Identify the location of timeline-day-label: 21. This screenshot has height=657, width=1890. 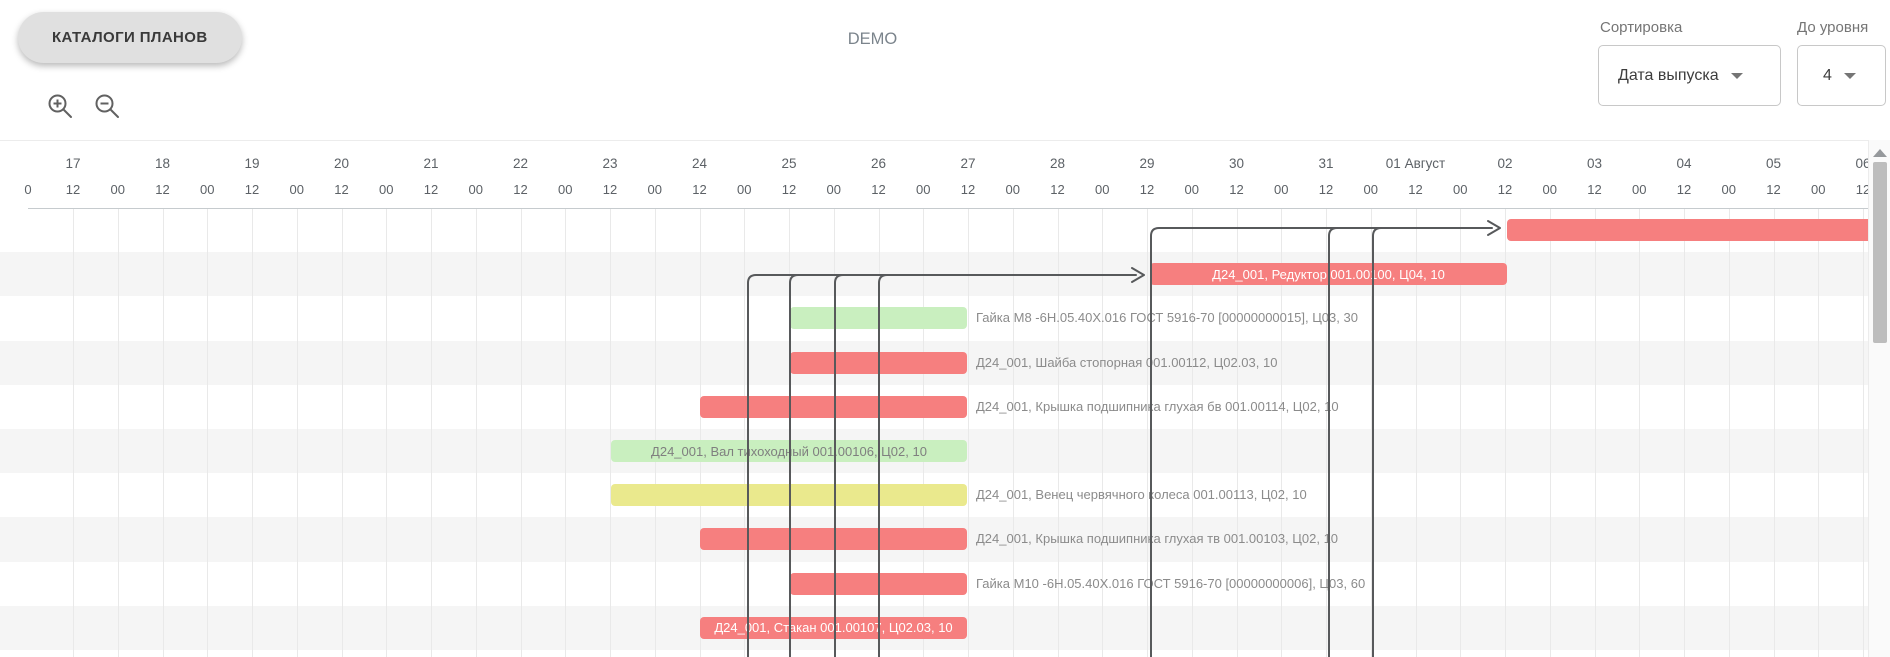
(431, 163).